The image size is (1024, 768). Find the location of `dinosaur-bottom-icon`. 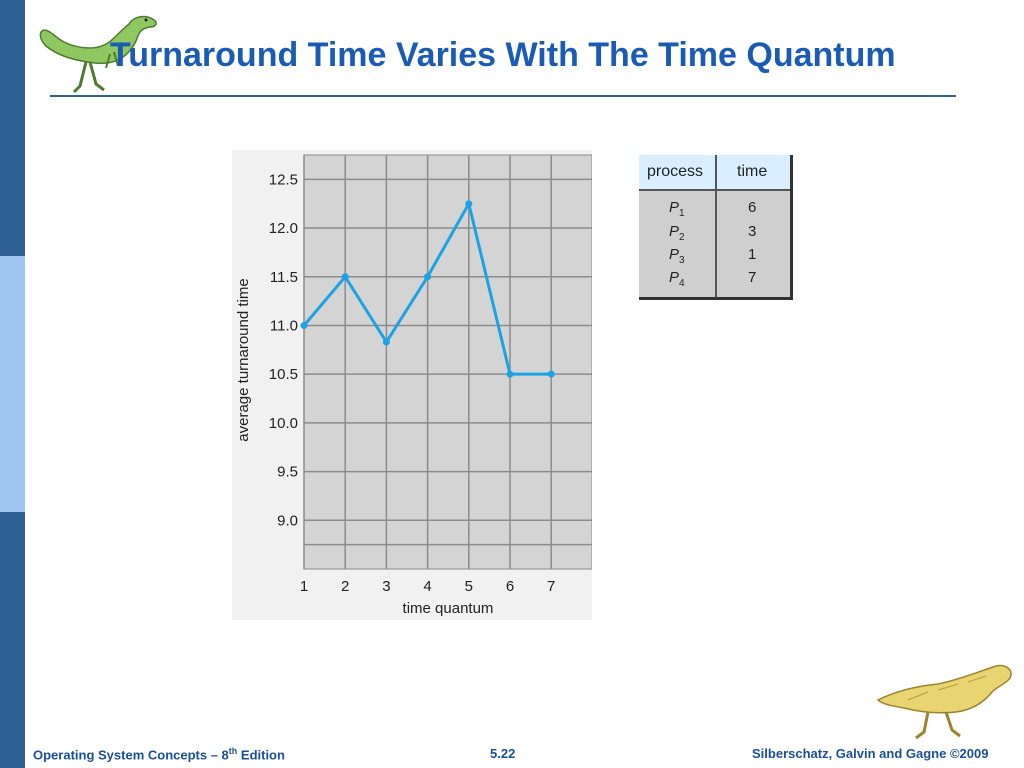

dinosaur-bottom-icon is located at coordinates (944, 702).